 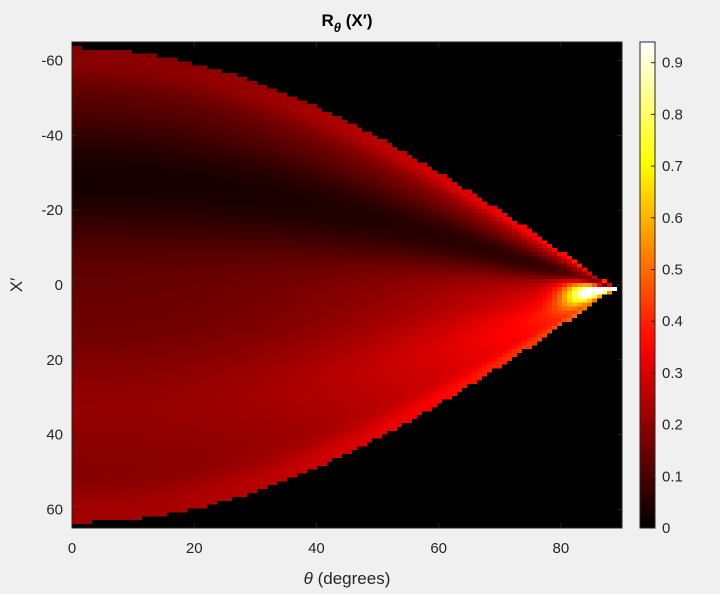 What do you see at coordinates (16, 285) in the screenshot?
I see `y-axis-label: X′` at bounding box center [16, 285].